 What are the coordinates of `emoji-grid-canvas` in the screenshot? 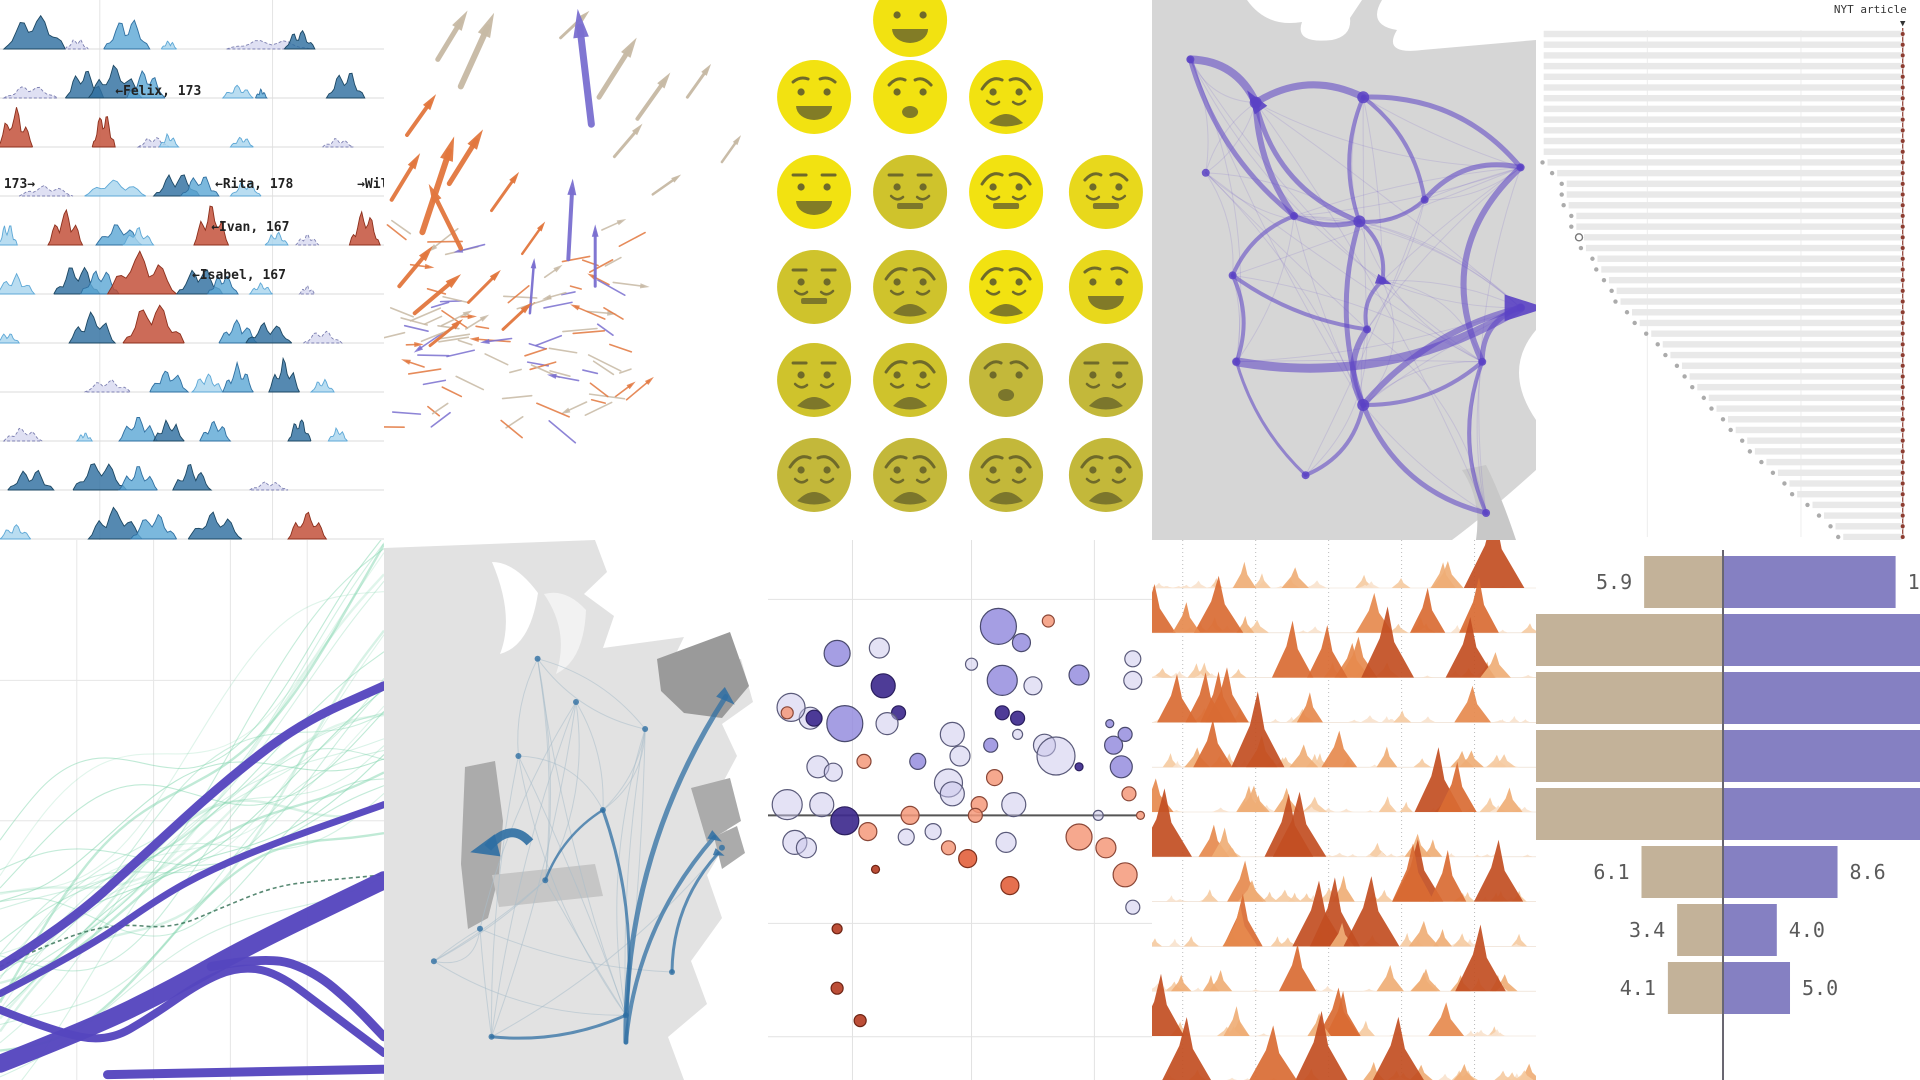 It's located at (960, 256).